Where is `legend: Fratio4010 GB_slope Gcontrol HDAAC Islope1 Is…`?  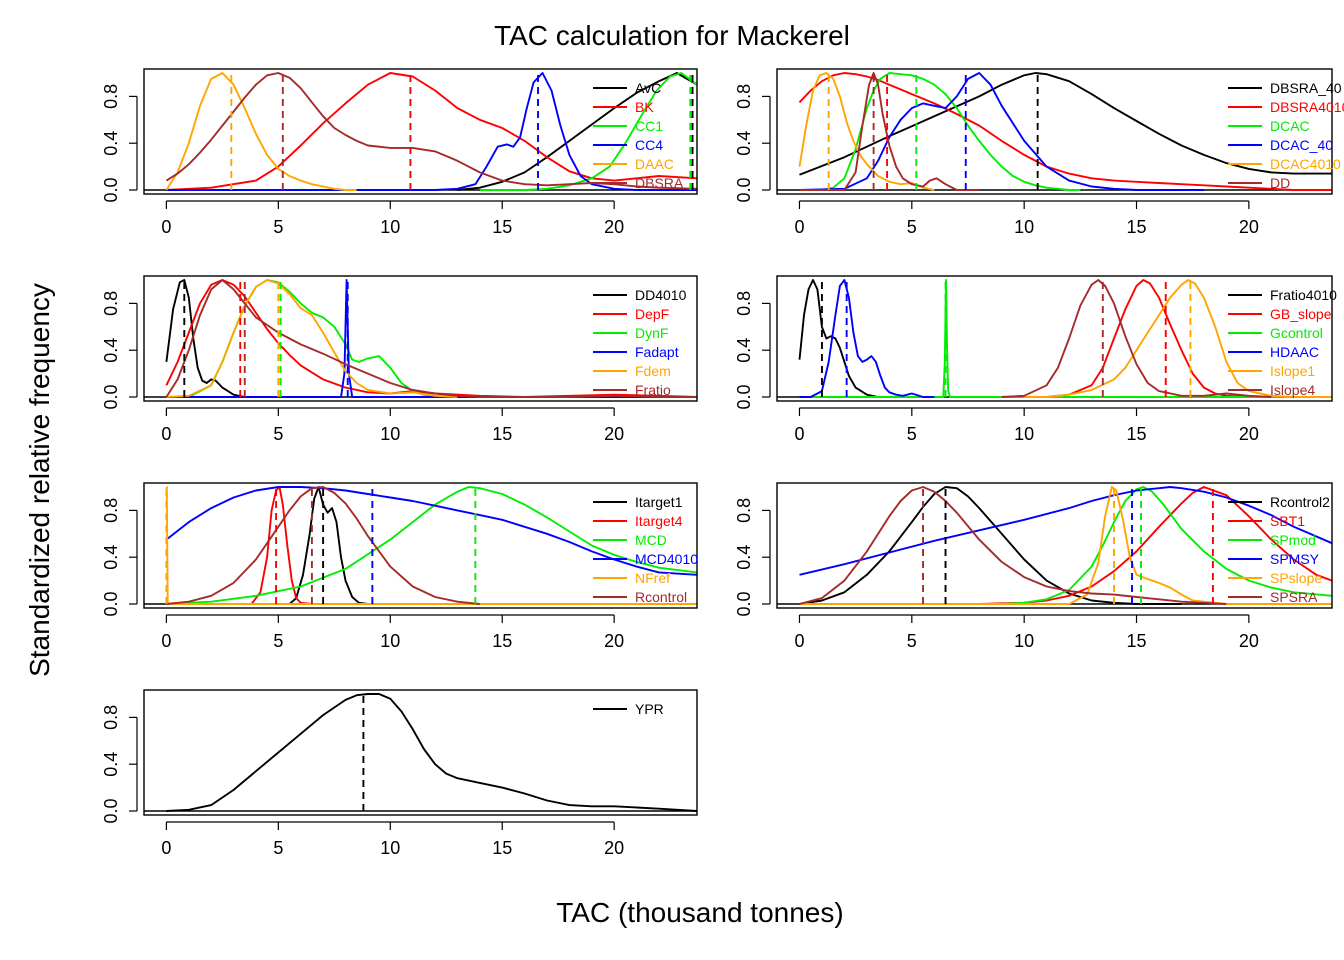 legend: Fratio4010 GB_slope Gcontrol HDAAC Islope1 Is… is located at coordinates (1282, 342).